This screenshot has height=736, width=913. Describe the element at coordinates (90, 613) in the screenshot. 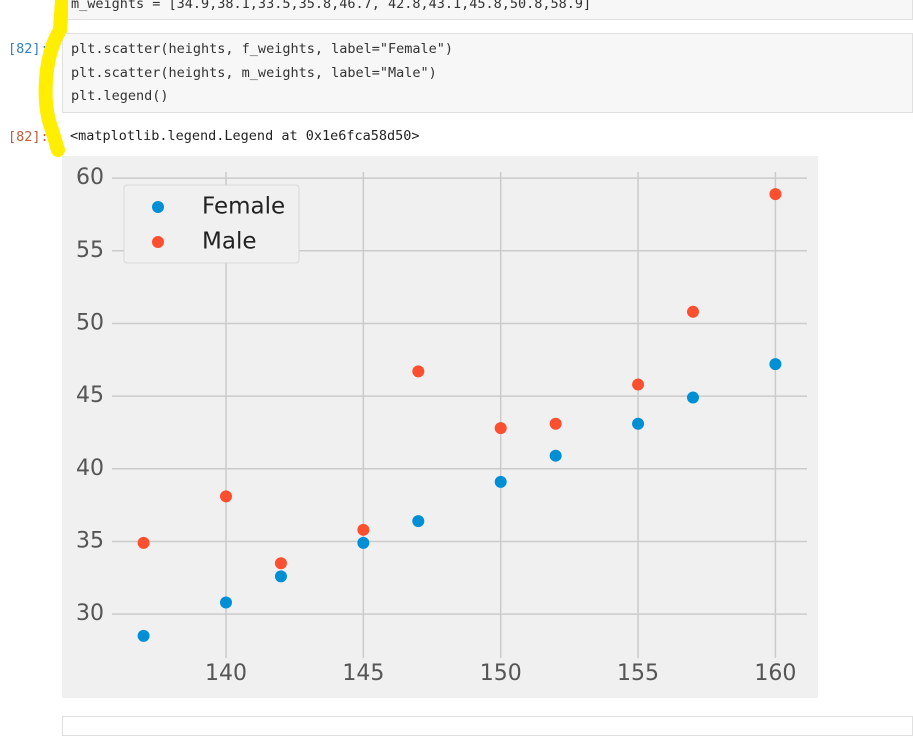

I see `y-tick-label: 30` at that location.